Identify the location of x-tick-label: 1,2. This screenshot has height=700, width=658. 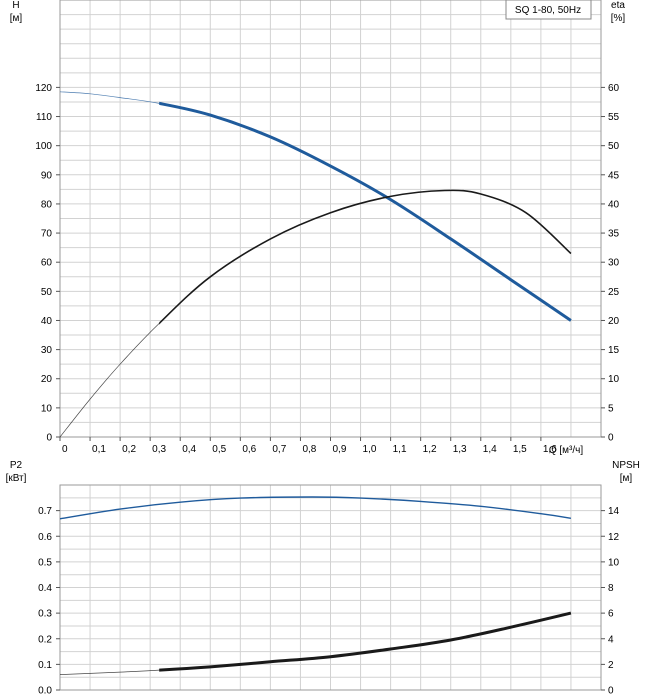
(430, 449).